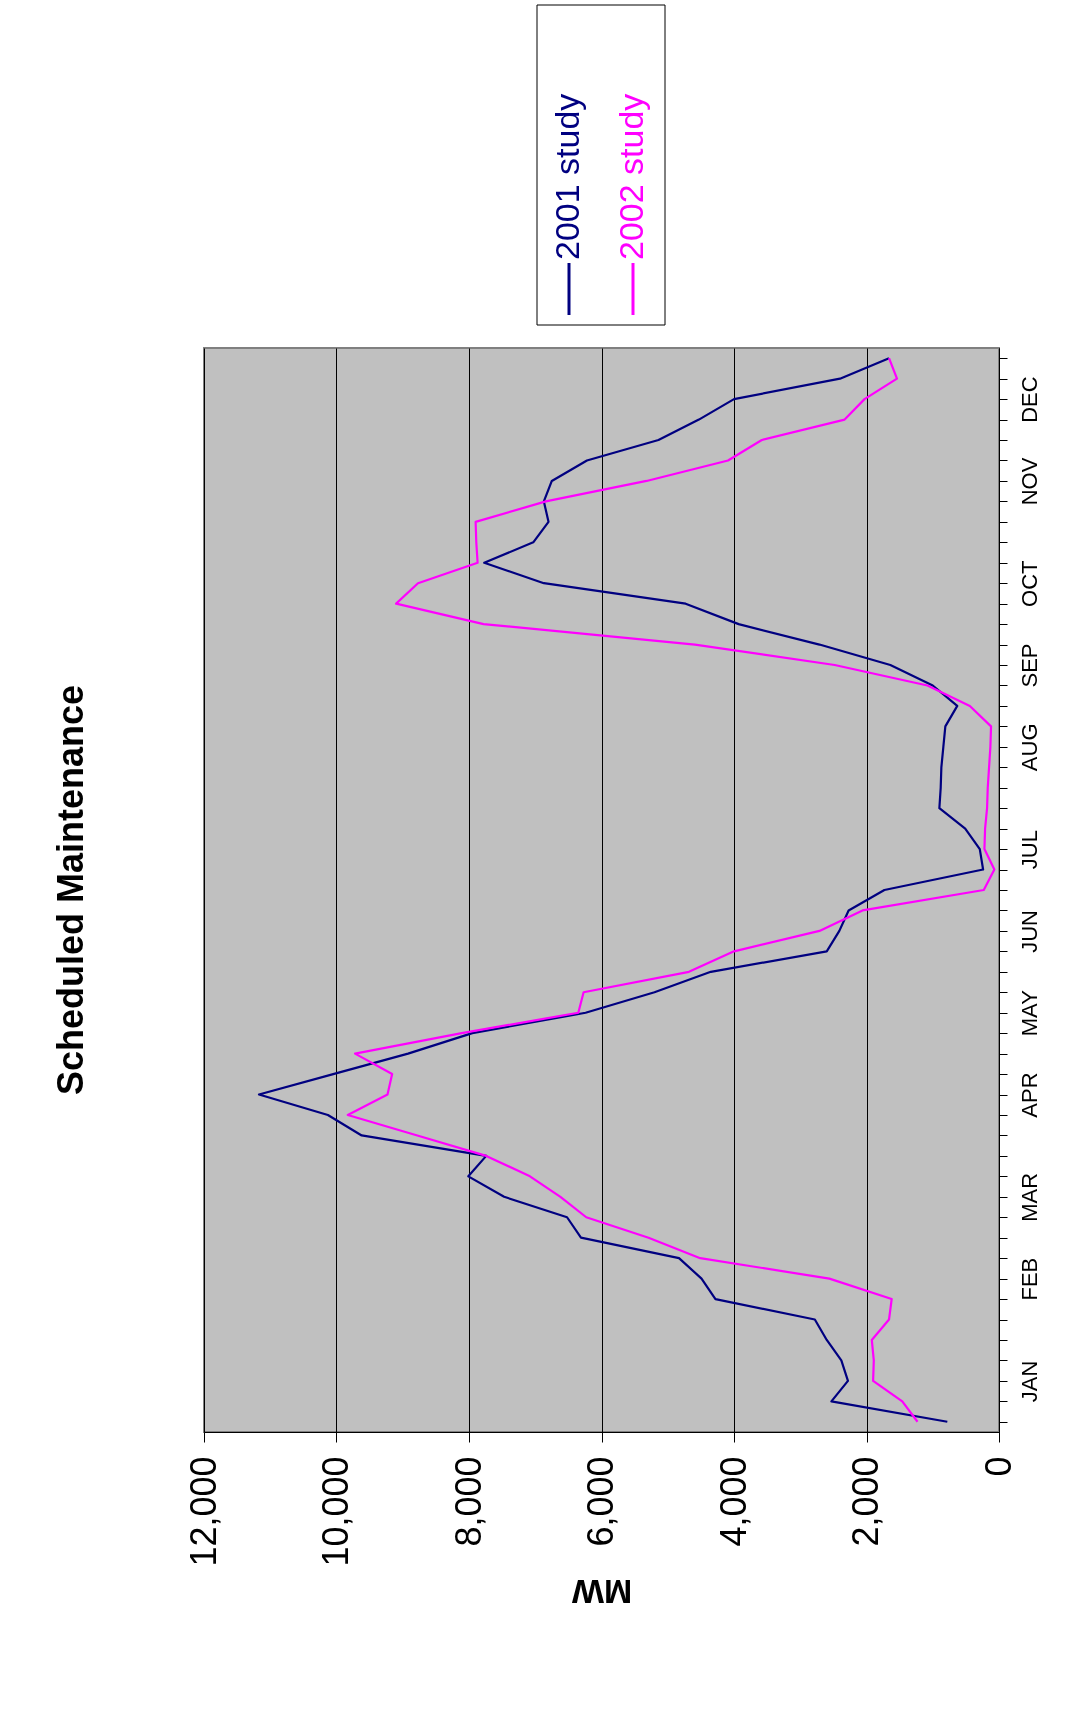  I want to click on x-tick-label: 0, so click(998, 1466).